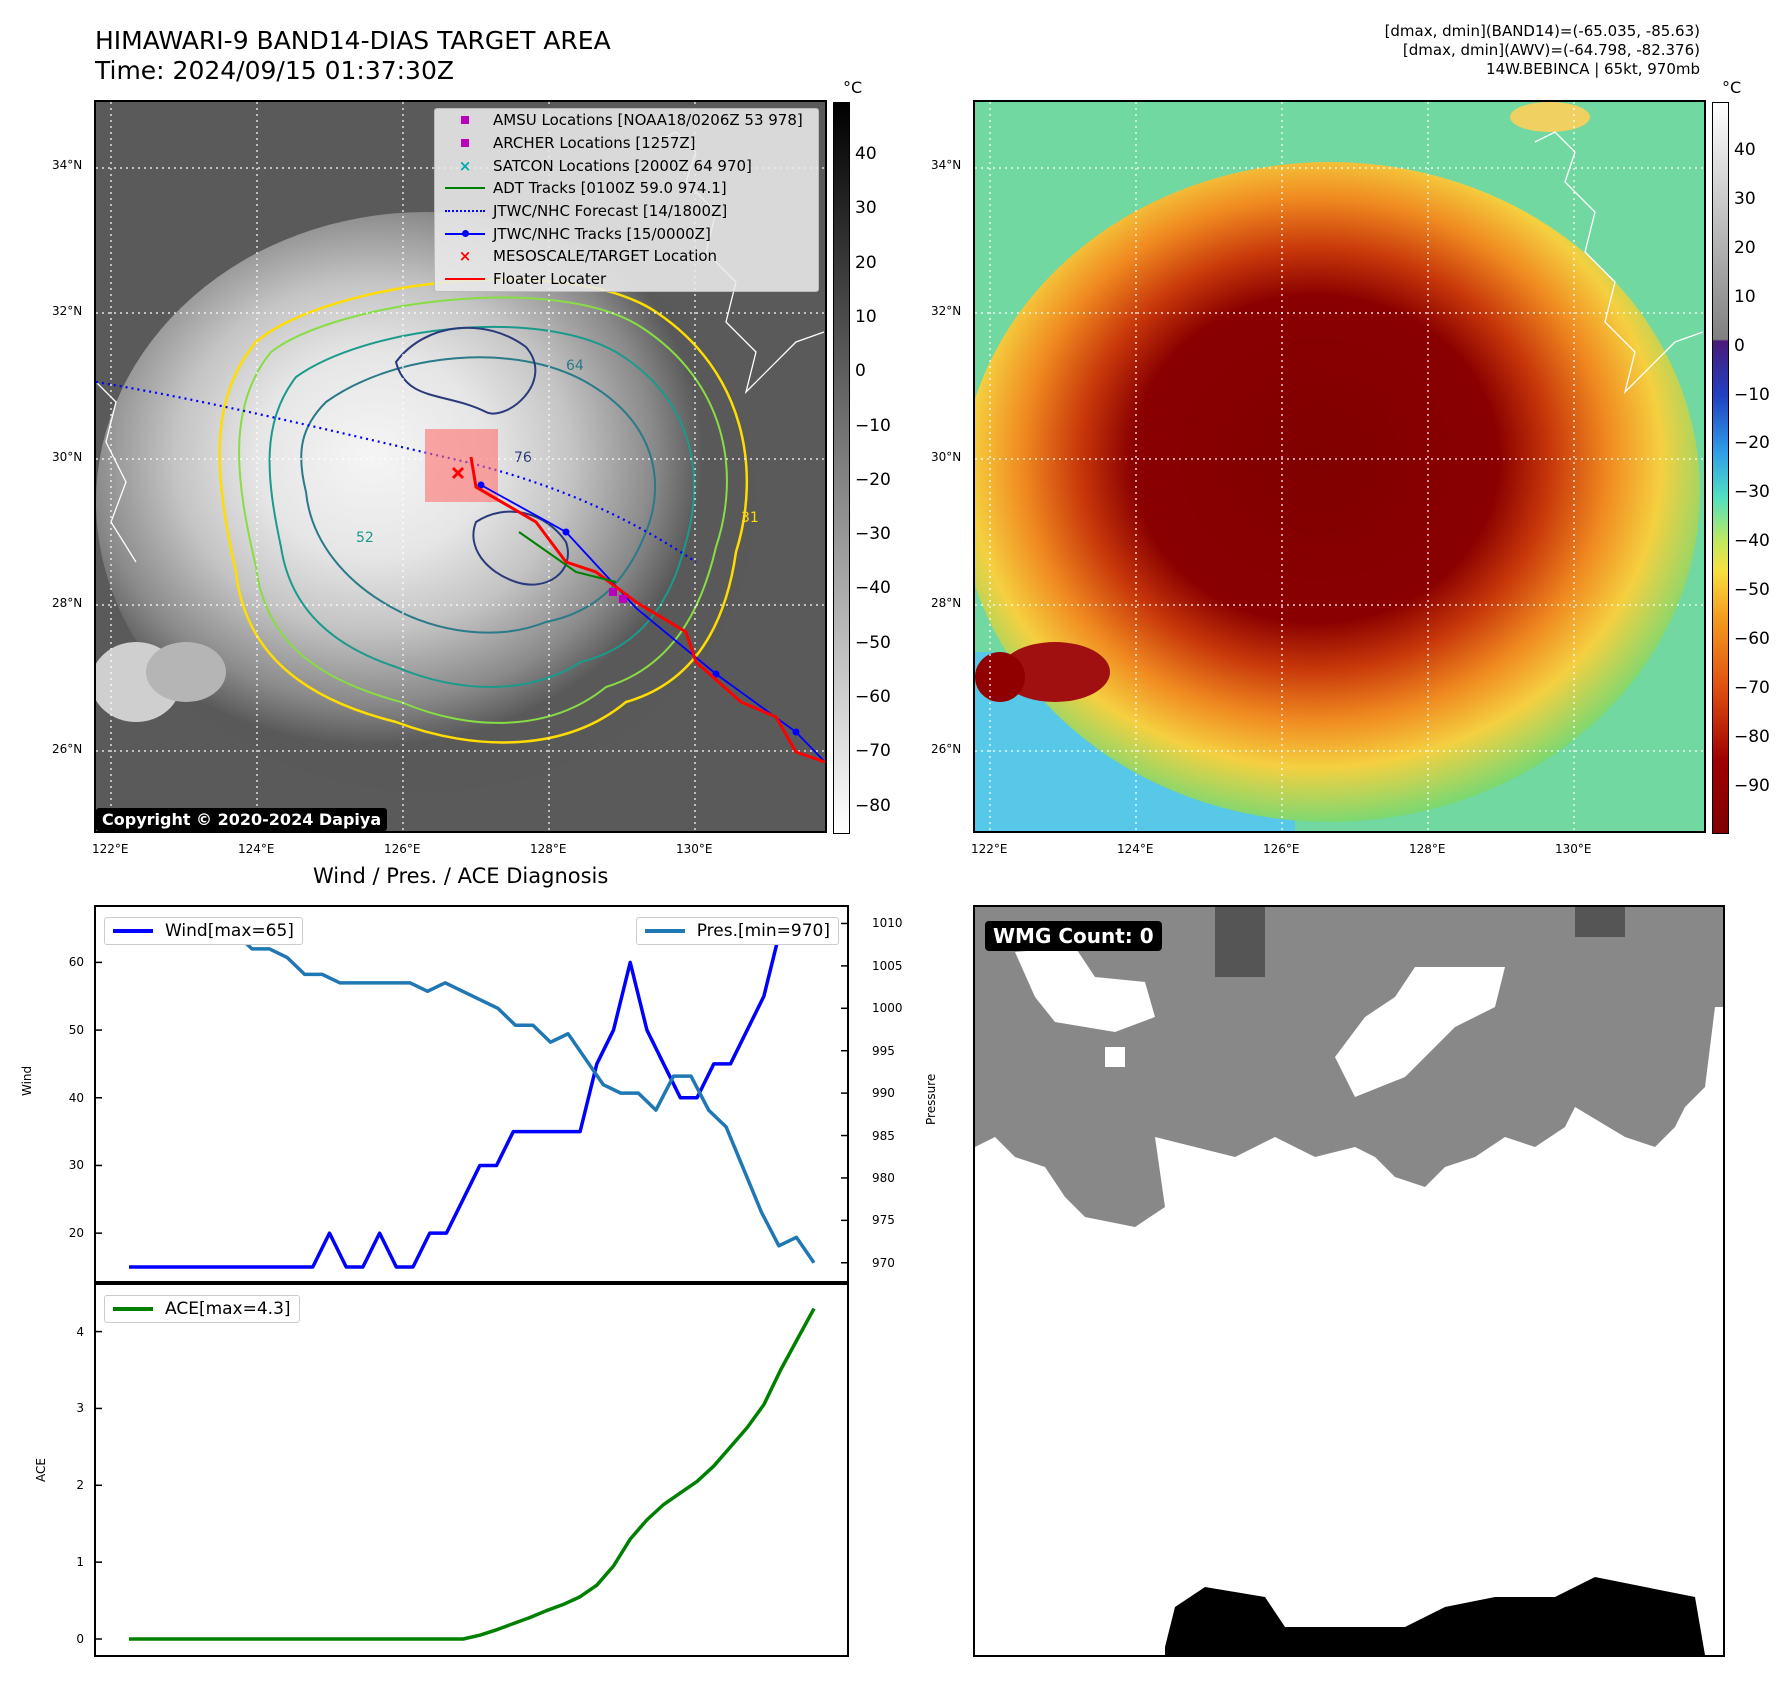  What do you see at coordinates (866, 208) in the screenshot?
I see `ir-colorbar-tick-1: 30` at bounding box center [866, 208].